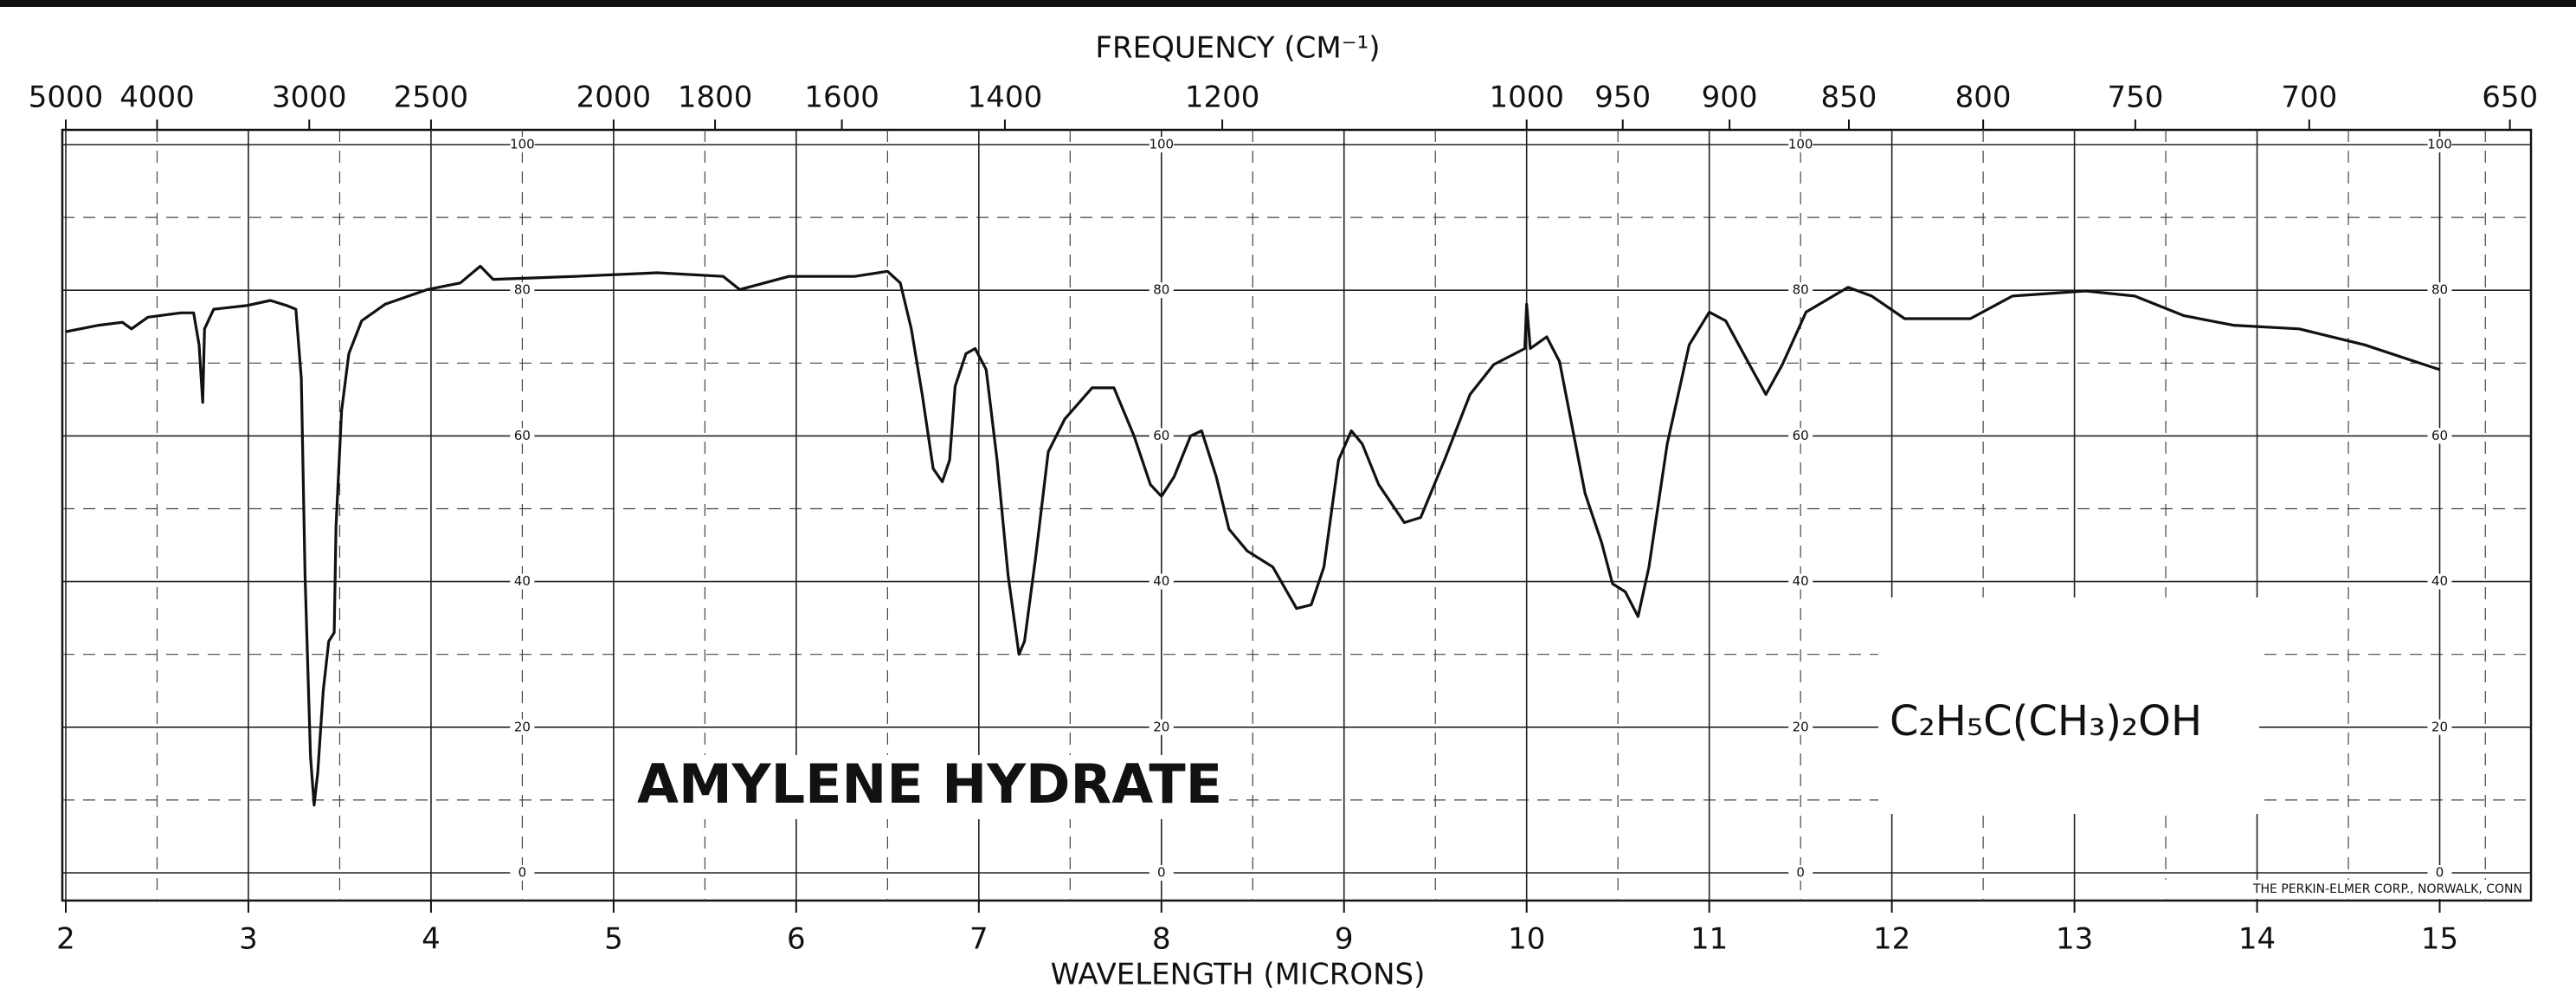  Describe the element at coordinates (2257, 939) in the screenshot. I see `x-tick-label: 14` at that location.